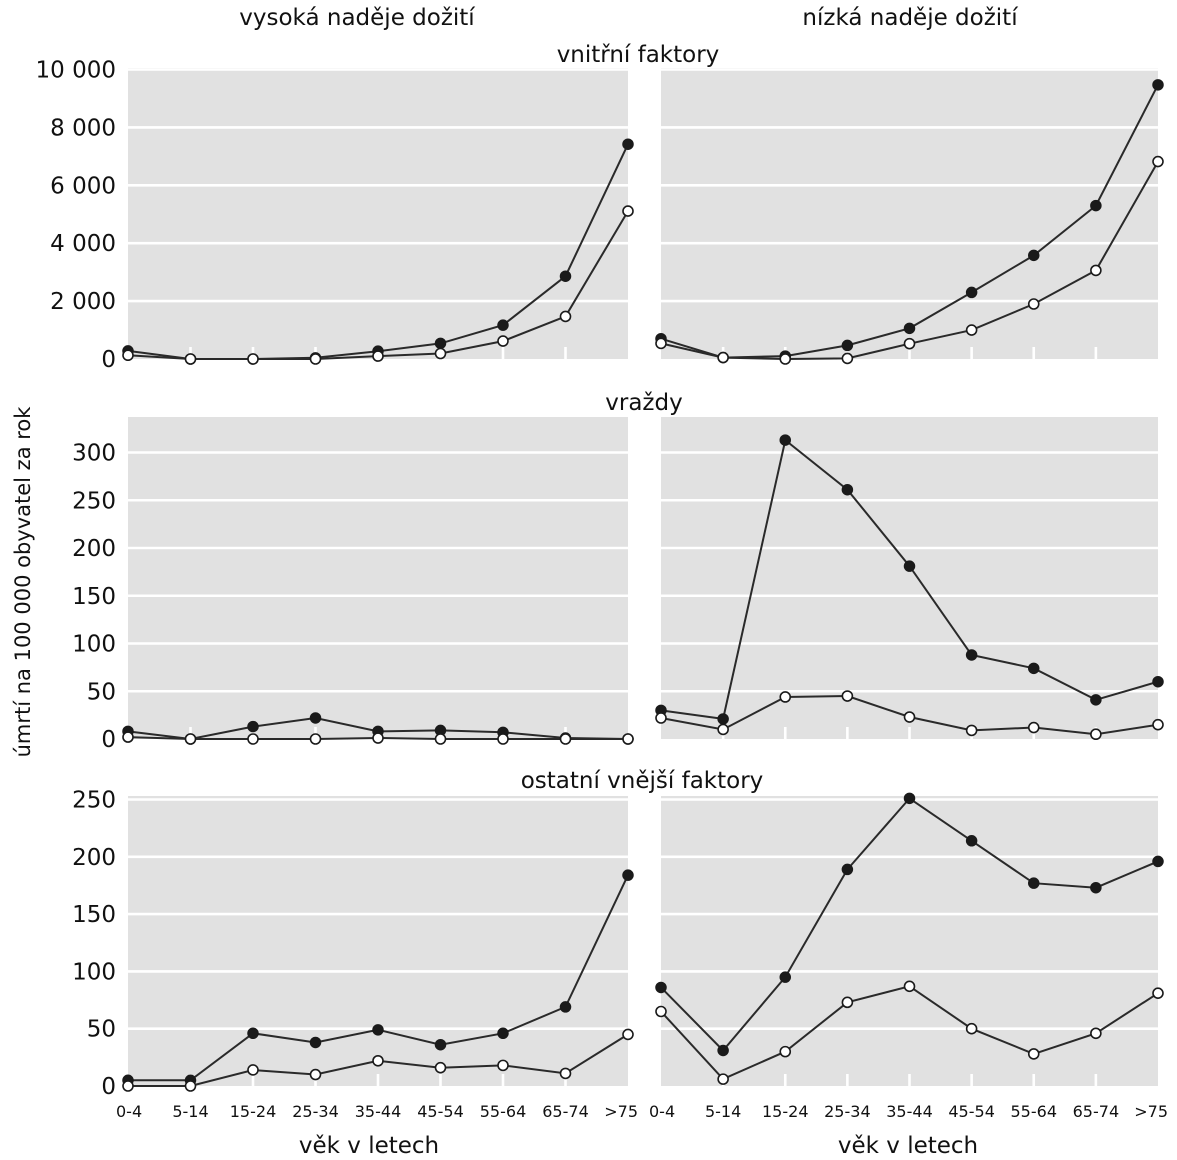 The image size is (1177, 1160). Describe the element at coordinates (335, 215) in the screenshot. I see `chart-panel: 0 2 000 4 000 6 000 8 000 10 000` at that location.